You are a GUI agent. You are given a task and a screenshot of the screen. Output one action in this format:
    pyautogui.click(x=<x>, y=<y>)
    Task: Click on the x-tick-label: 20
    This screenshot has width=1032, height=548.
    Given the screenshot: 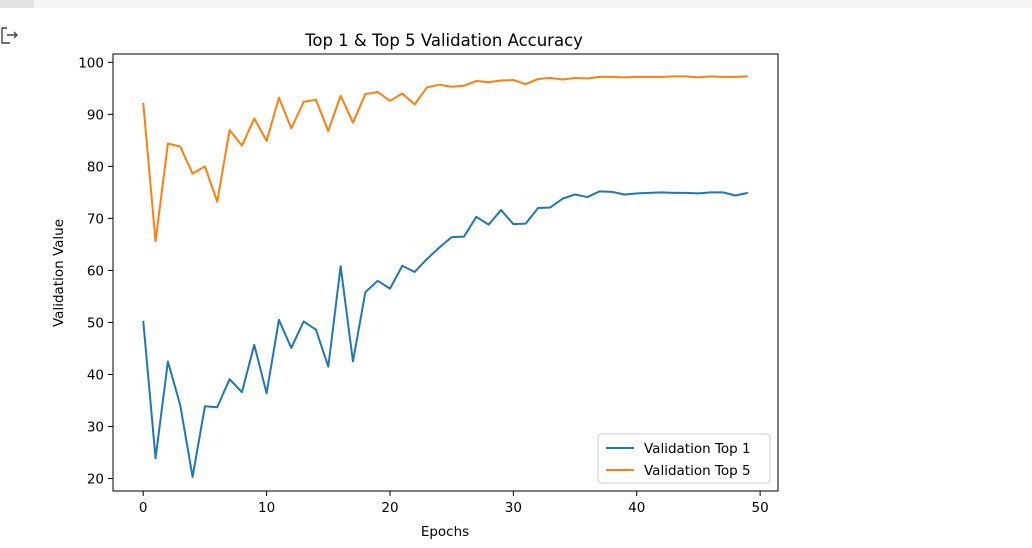 What is the action you would take?
    pyautogui.click(x=389, y=508)
    